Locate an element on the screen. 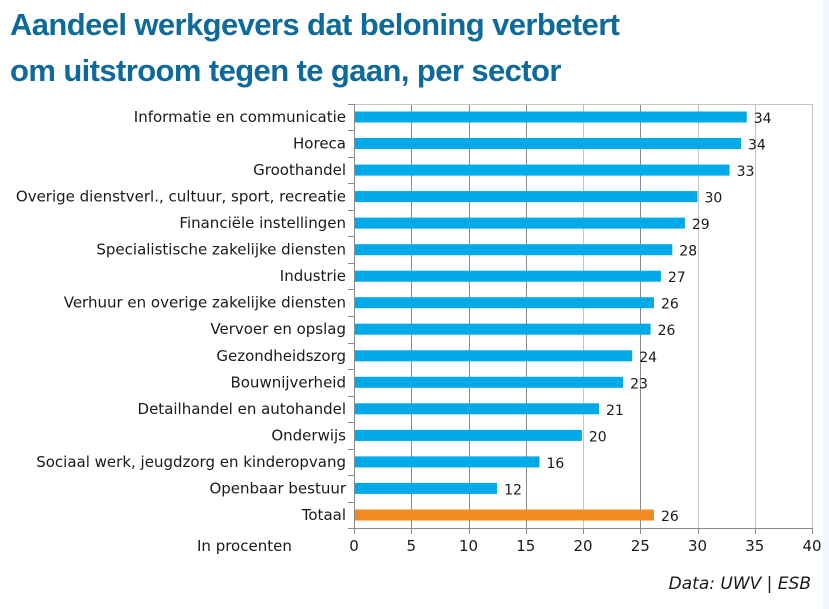 Image resolution: width=829 pixels, height=609 pixels. x-tick-label: 0 is located at coordinates (354, 546).